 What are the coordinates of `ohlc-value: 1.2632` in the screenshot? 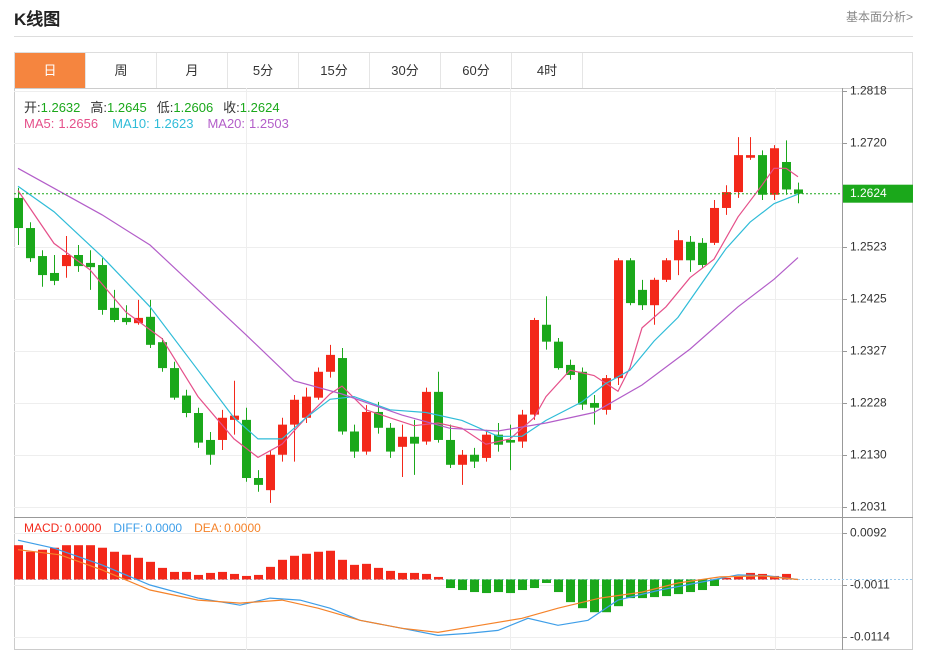 It's located at (60, 107).